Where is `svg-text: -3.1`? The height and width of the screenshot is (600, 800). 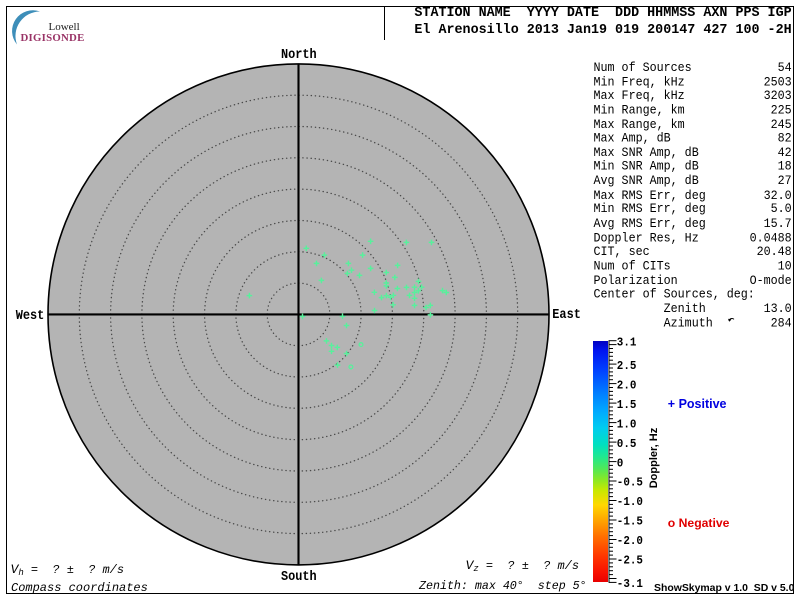
svg-text: -3.1 is located at coordinates (630, 585).